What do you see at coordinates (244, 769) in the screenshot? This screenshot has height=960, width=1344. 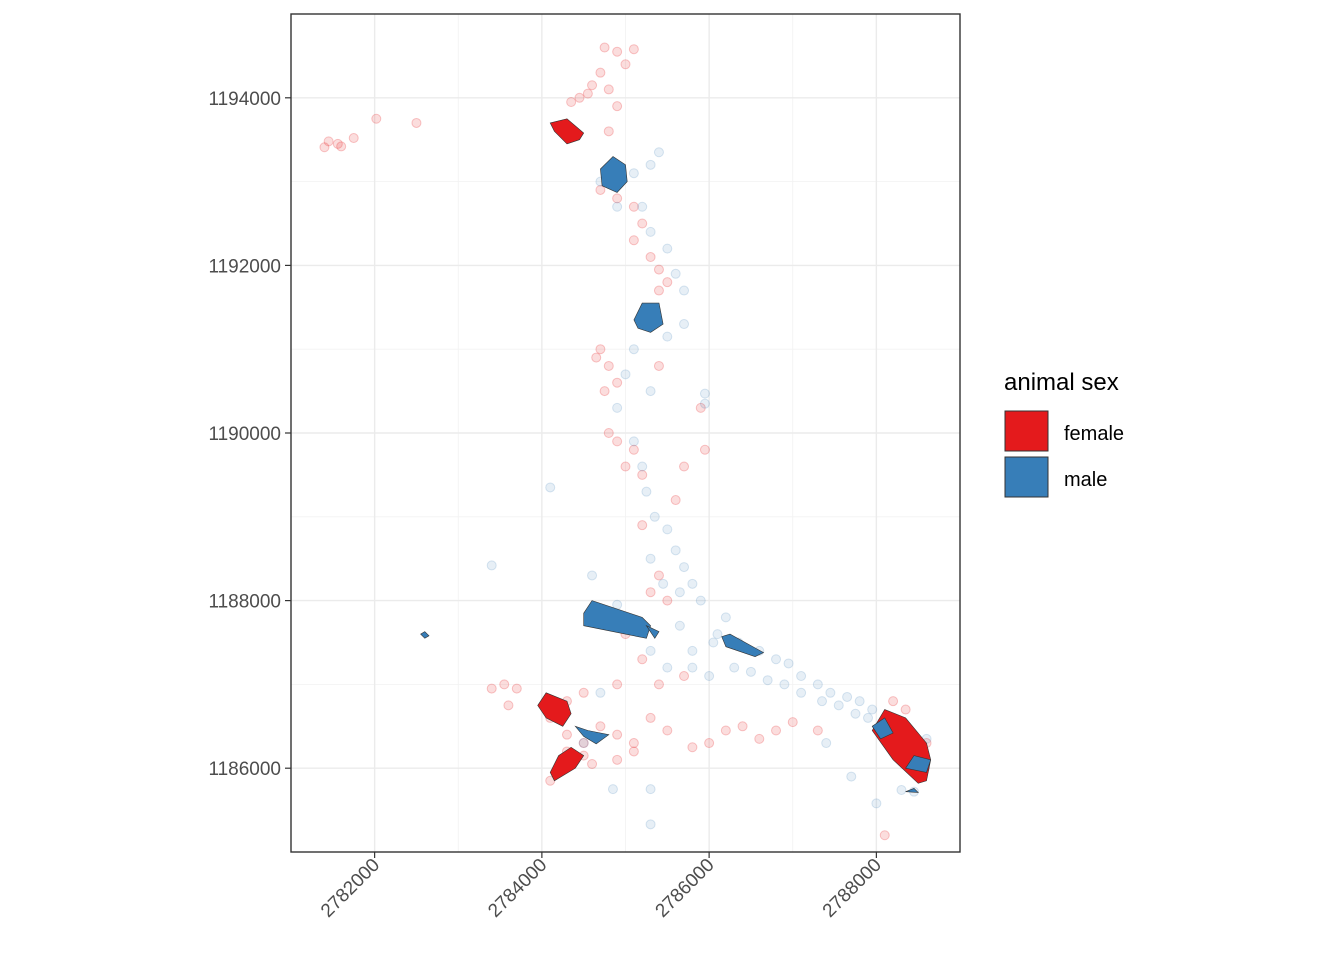 I see `y-tick-label: 1186000` at bounding box center [244, 769].